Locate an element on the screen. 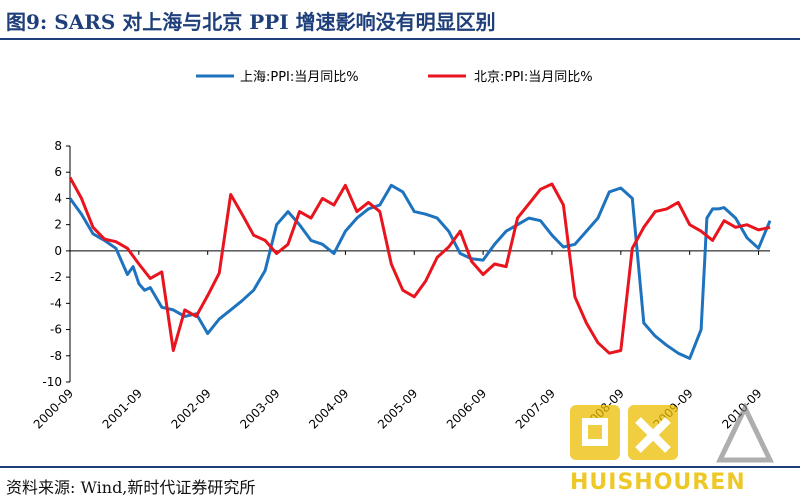  footer-bar: 资料来源: Wind,新时代证券研究所 is located at coordinates (400, 483).